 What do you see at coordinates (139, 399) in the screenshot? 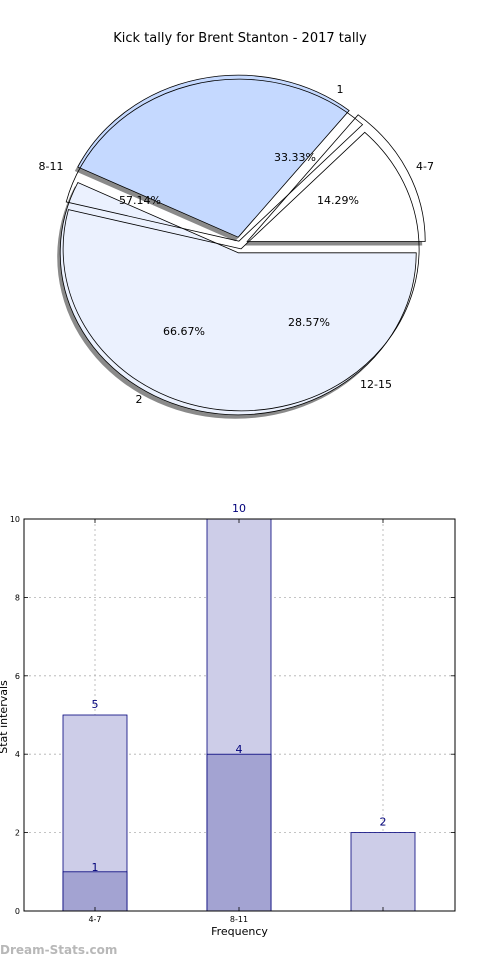
I see `pie-inner-label-2: 2` at bounding box center [139, 399].